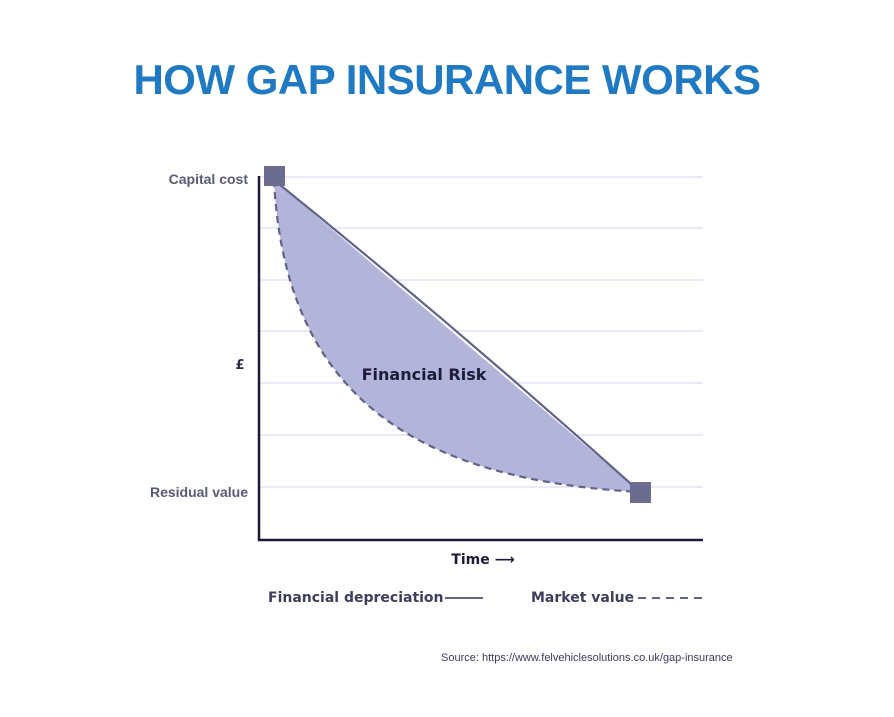  I want to click on legend-market-value: Market value, so click(582, 598).